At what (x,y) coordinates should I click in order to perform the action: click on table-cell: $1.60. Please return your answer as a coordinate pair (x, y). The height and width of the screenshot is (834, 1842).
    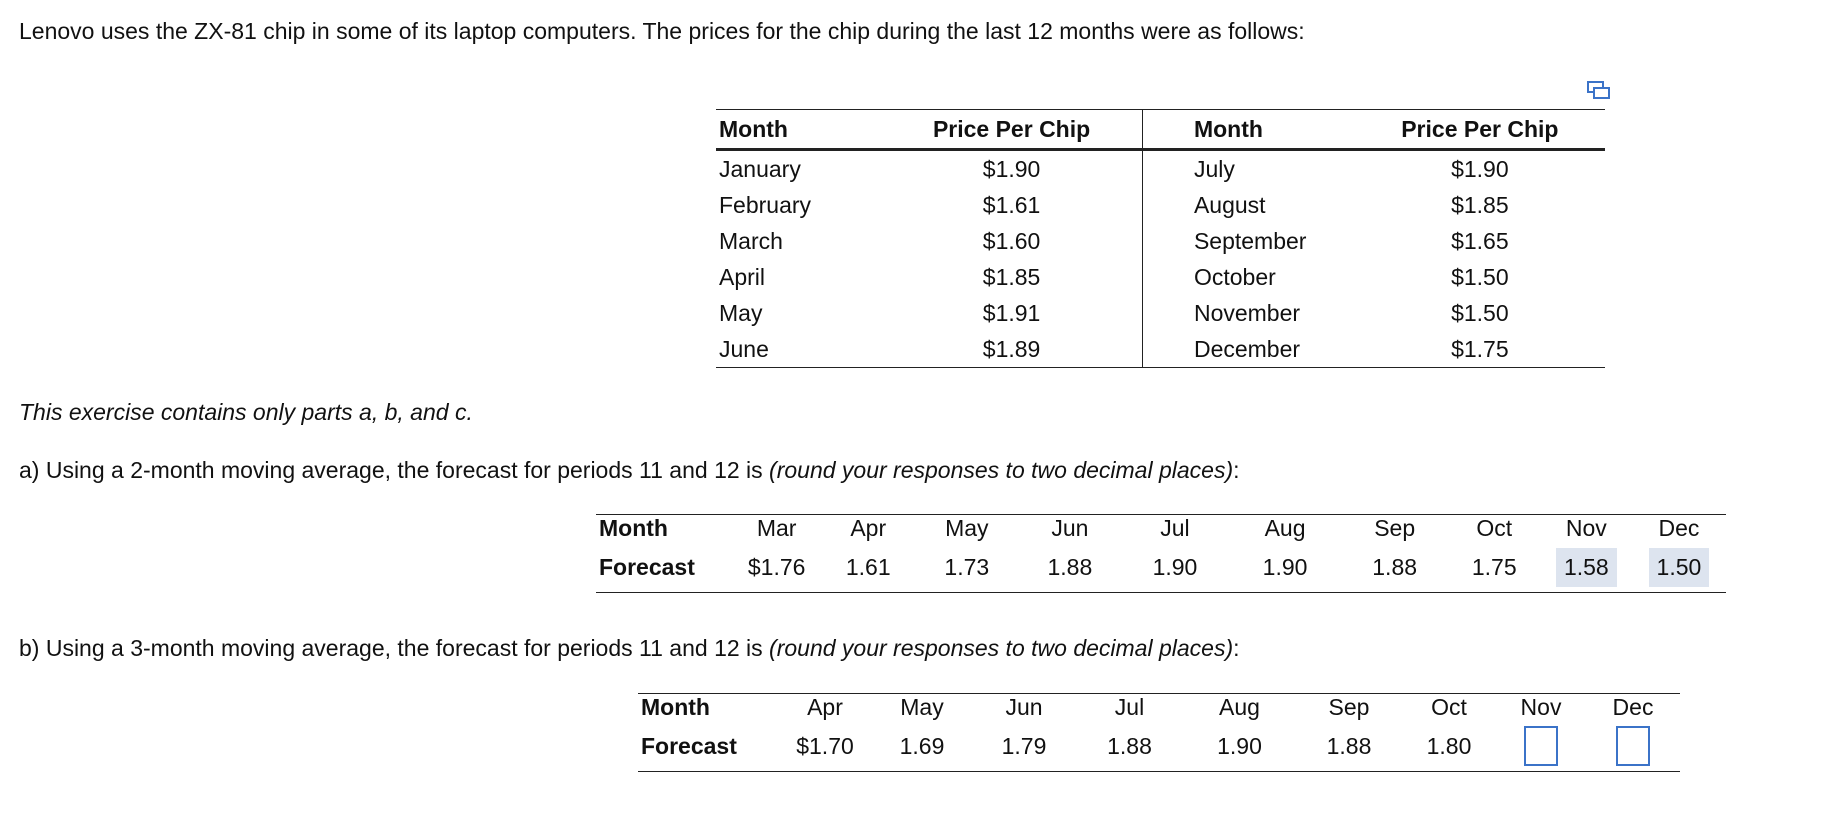
    Looking at the image, I should click on (1011, 240).